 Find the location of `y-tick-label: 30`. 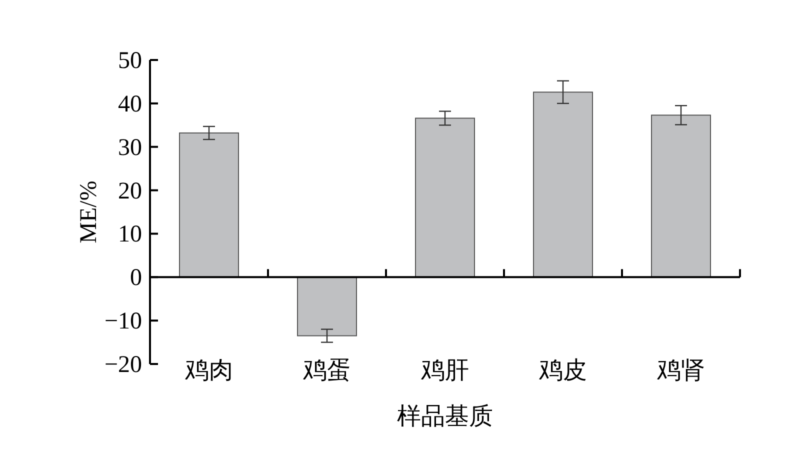

y-tick-label: 30 is located at coordinates (130, 147).